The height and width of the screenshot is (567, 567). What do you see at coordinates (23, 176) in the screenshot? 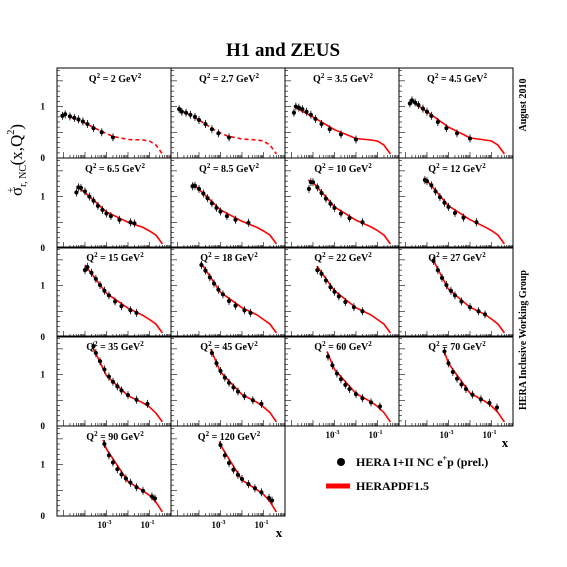
I see `y-axis-label-sub: r, NC` at bounding box center [23, 176].